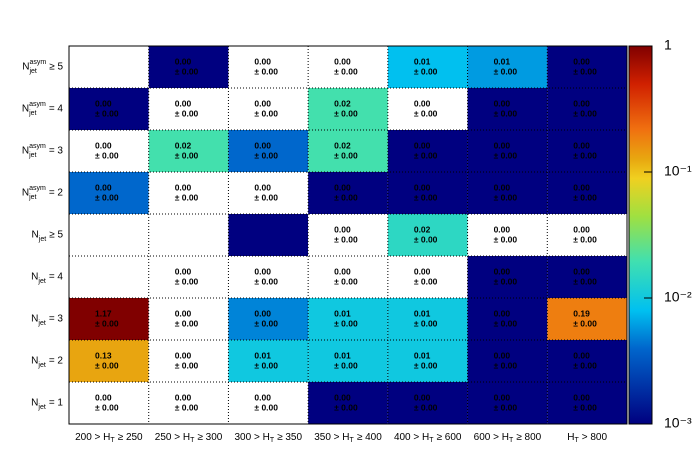 This screenshot has width=696, height=472. What do you see at coordinates (289, 437) in the screenshot?
I see `x-label-rel: ≥ 350` at bounding box center [289, 437].